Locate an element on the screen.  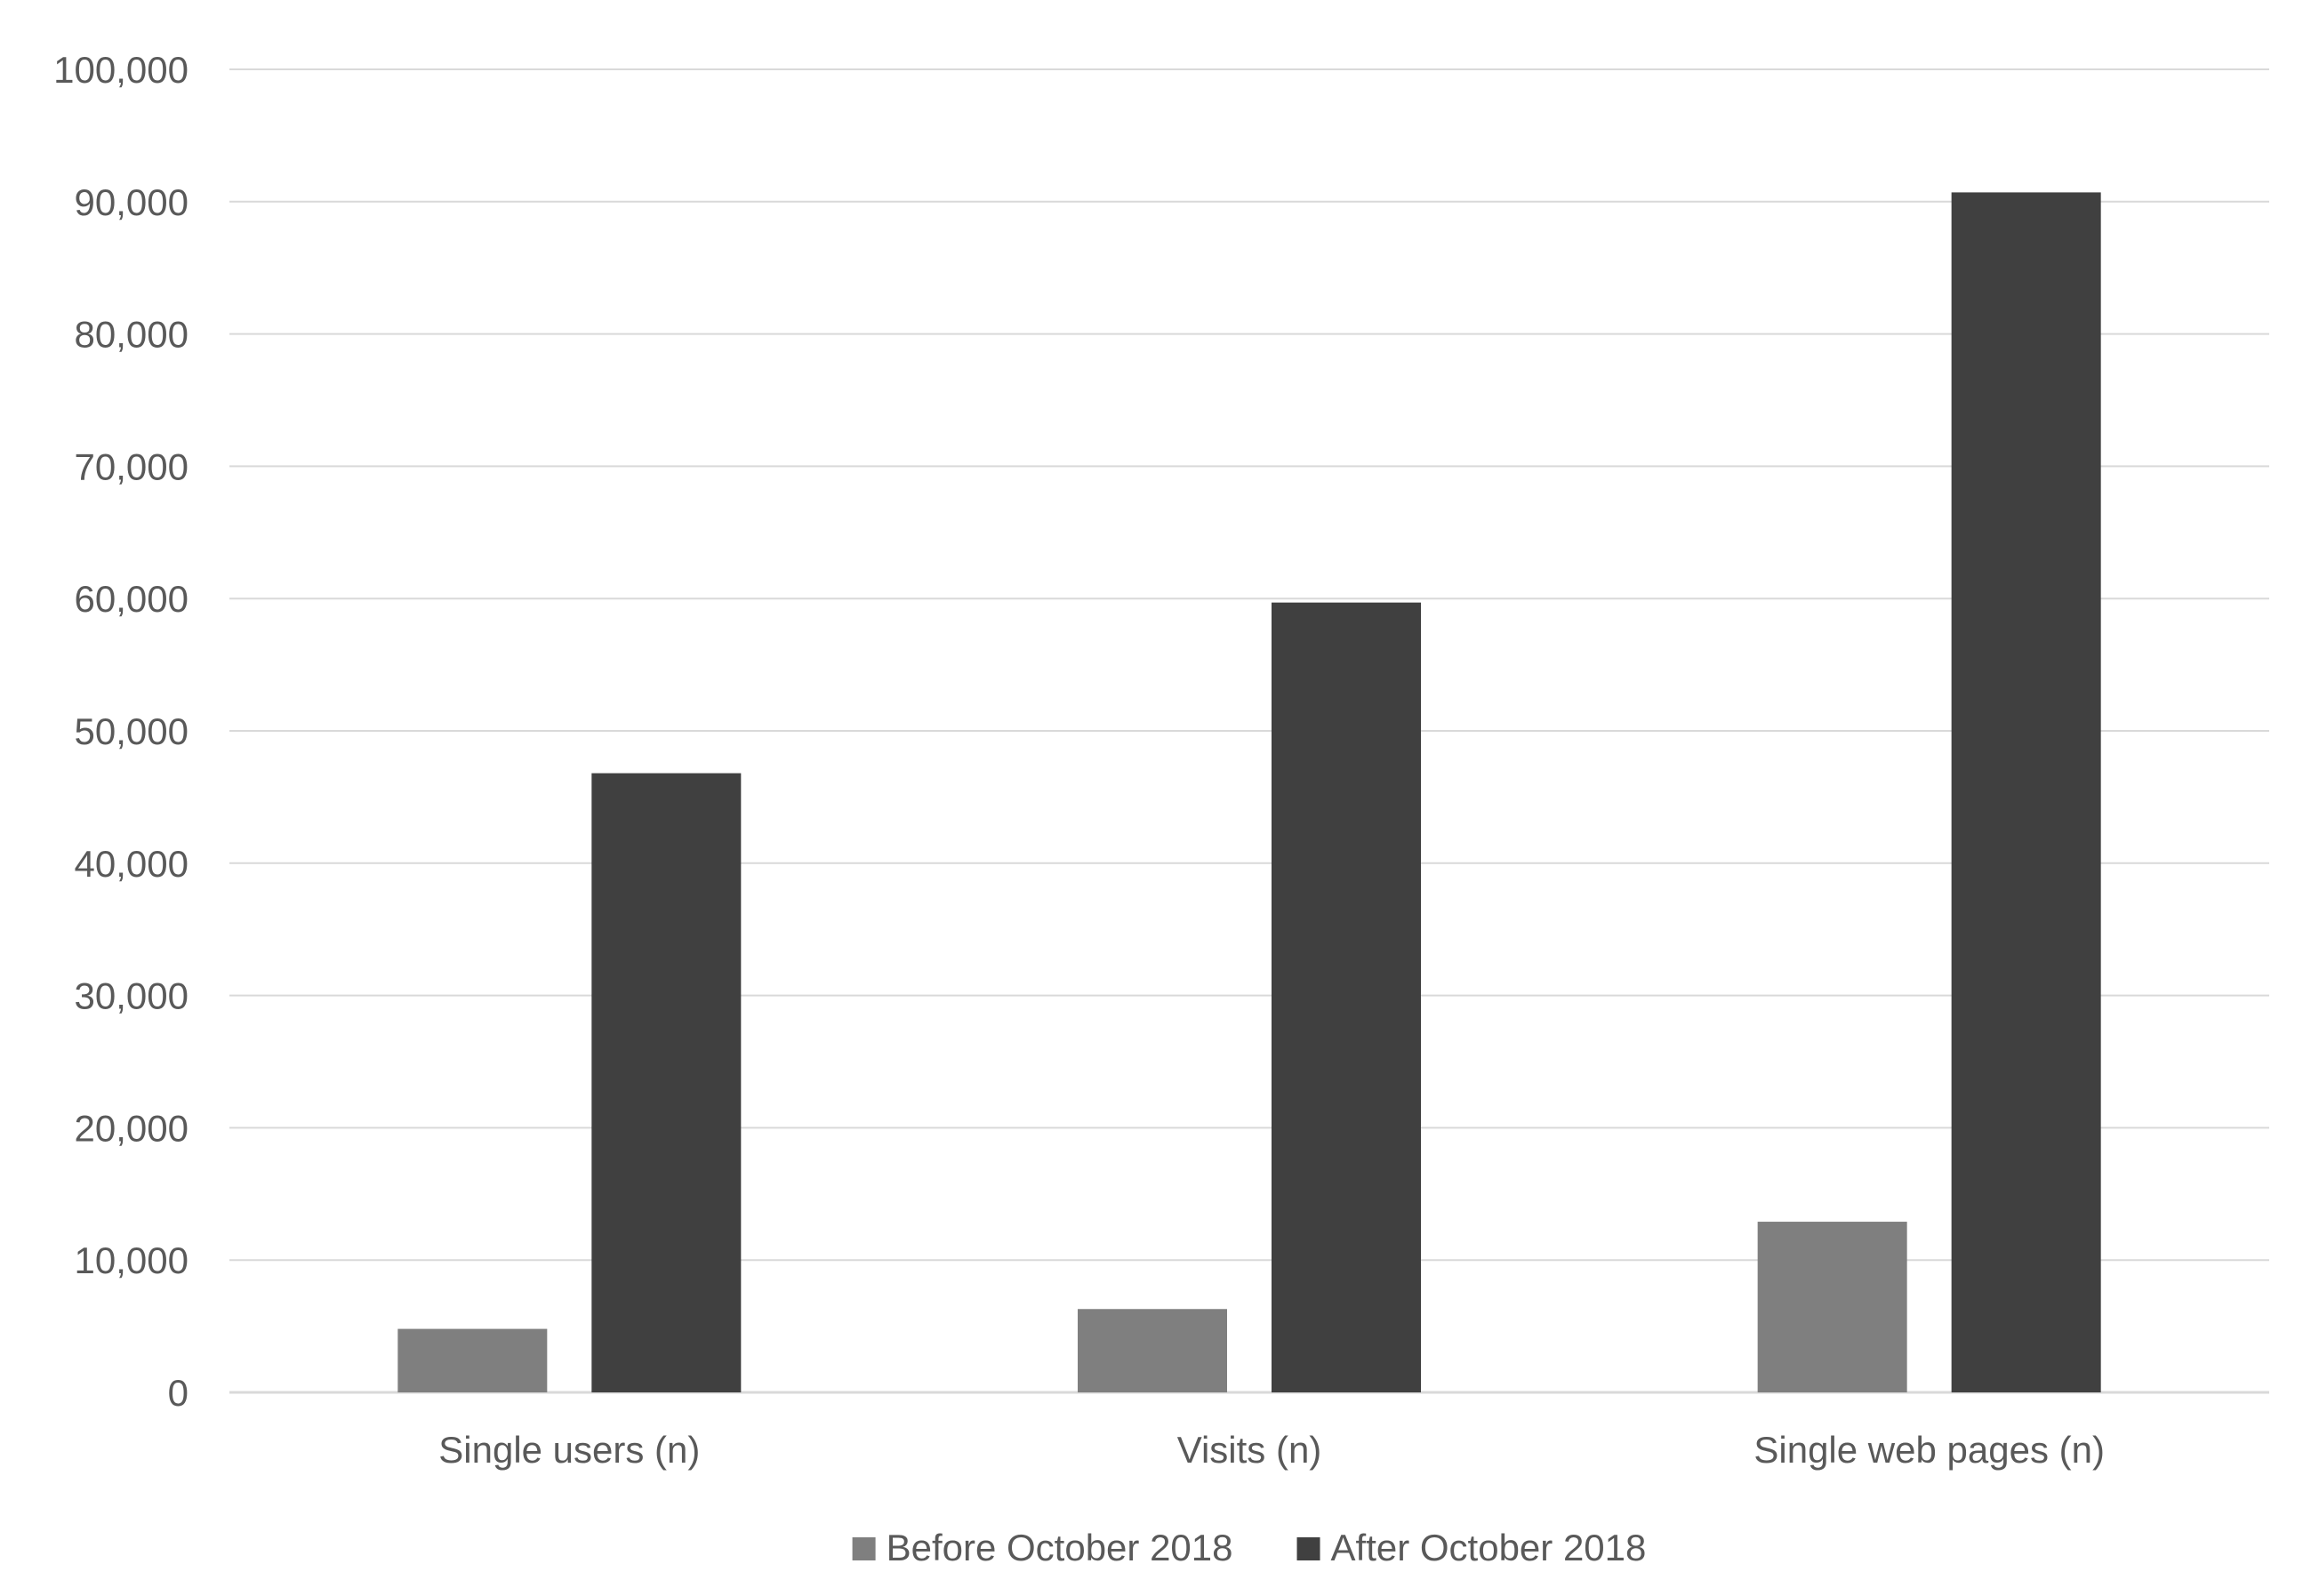
legend-item: Before October 2018 is located at coordinates (1042, 1547).